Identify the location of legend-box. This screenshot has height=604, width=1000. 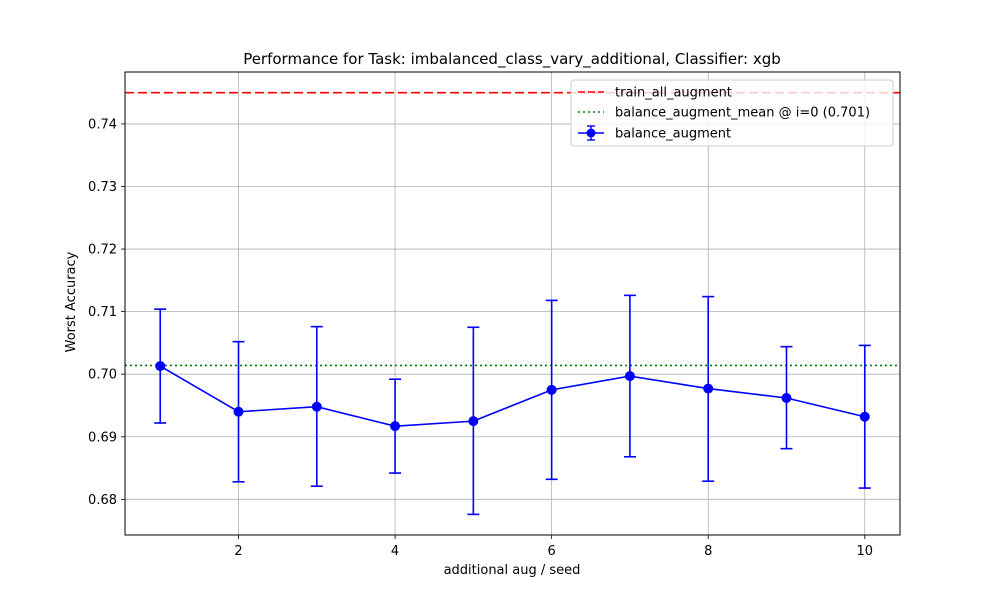
(732, 113).